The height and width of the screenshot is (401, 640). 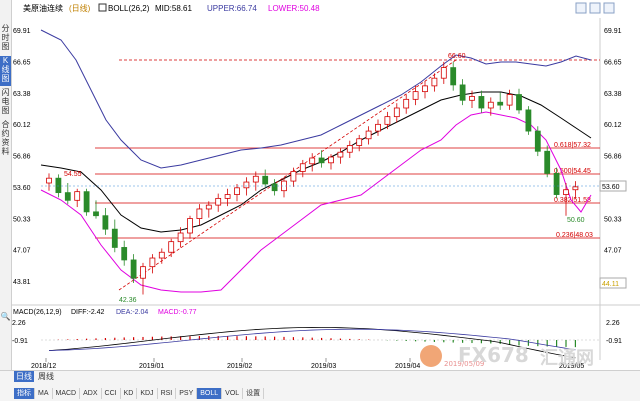 I want to click on macd-tick-top-right: 2.26, so click(x=613, y=323).